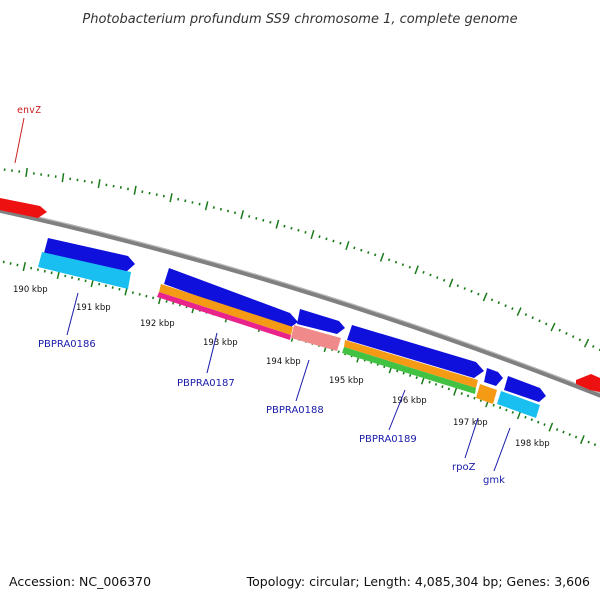  Describe the element at coordinates (321, 321) in the screenshot. I see `cds-pbpra0188-feature` at that location.